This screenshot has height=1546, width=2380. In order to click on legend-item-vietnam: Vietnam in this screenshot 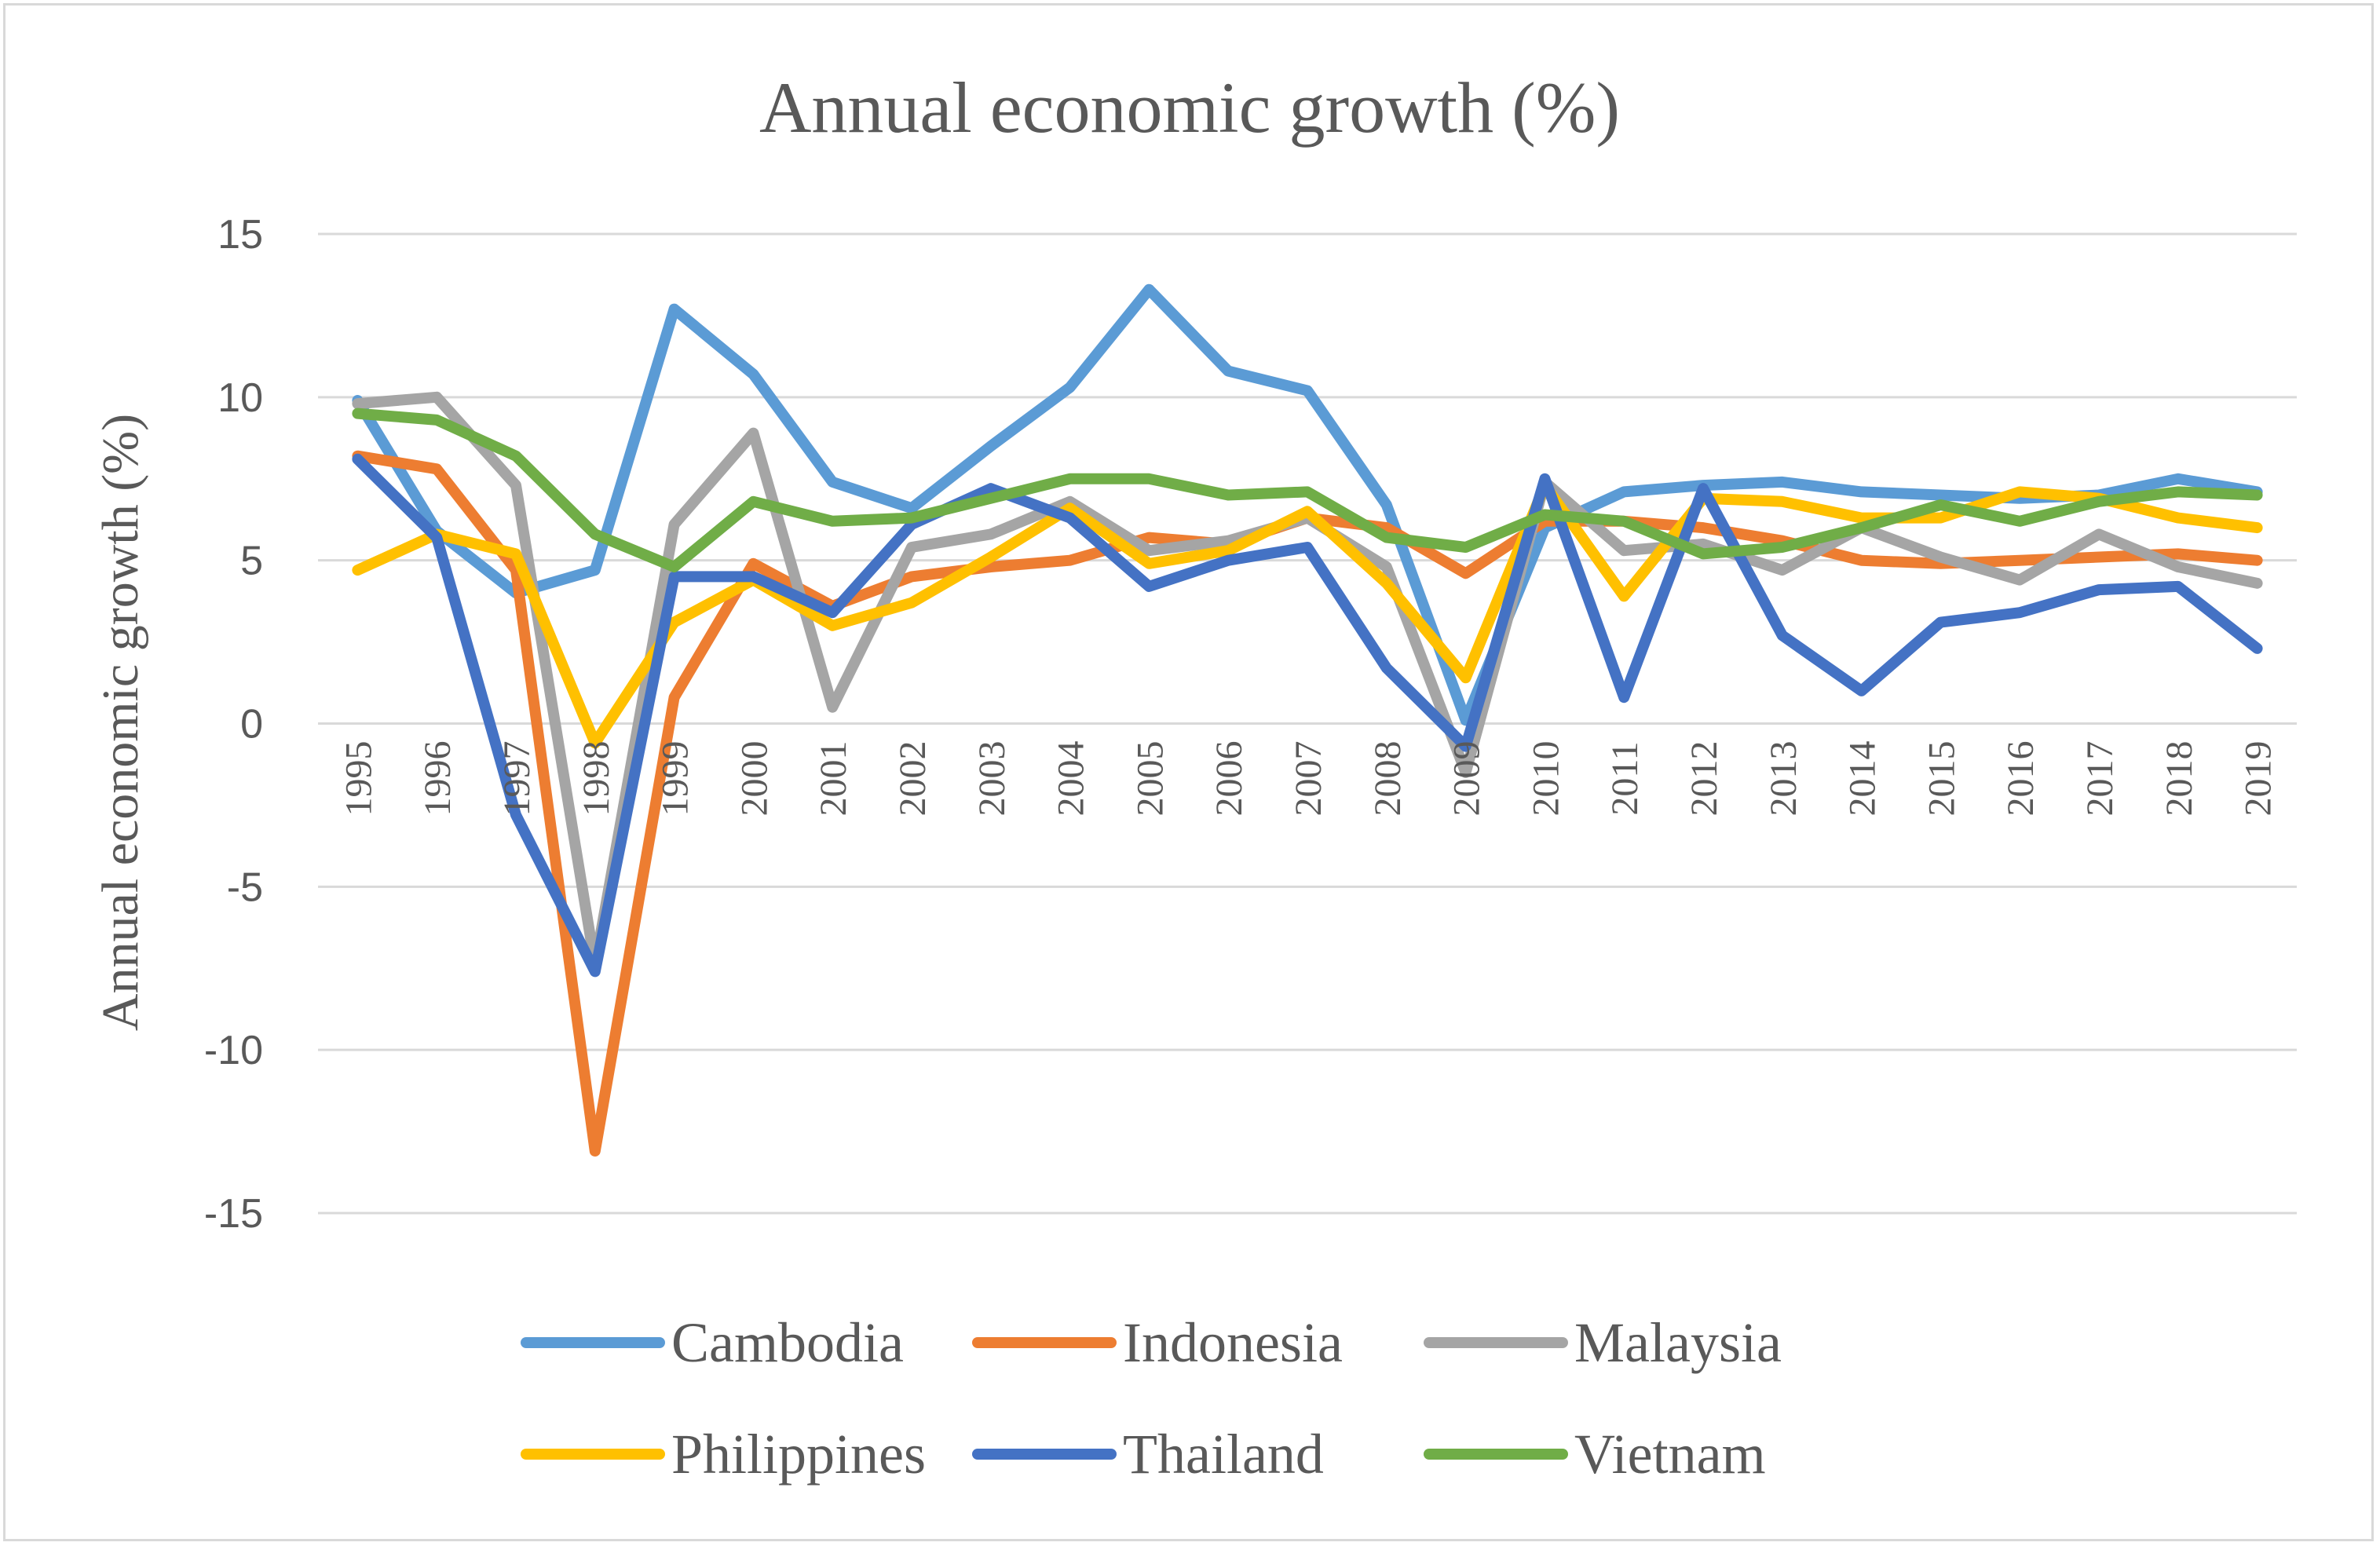, I will do `click(1595, 1455)`.